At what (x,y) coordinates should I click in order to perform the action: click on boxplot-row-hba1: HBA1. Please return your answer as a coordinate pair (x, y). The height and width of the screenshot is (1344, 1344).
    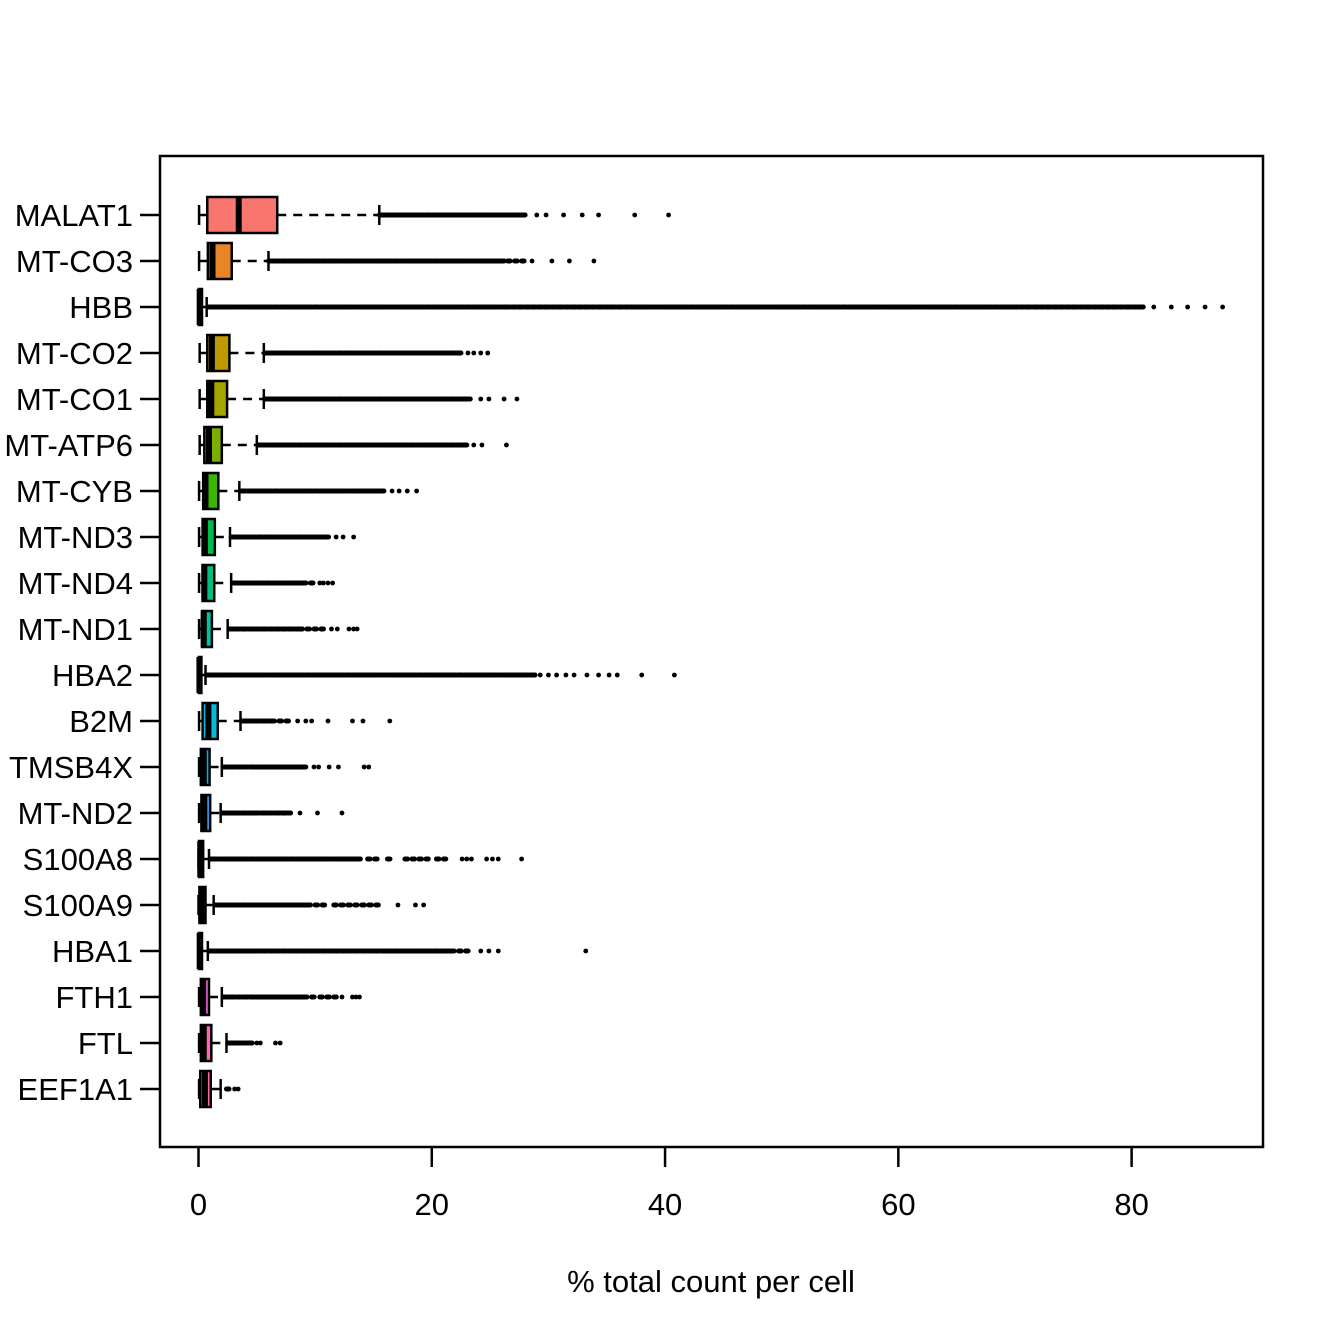
    Looking at the image, I should click on (320, 951).